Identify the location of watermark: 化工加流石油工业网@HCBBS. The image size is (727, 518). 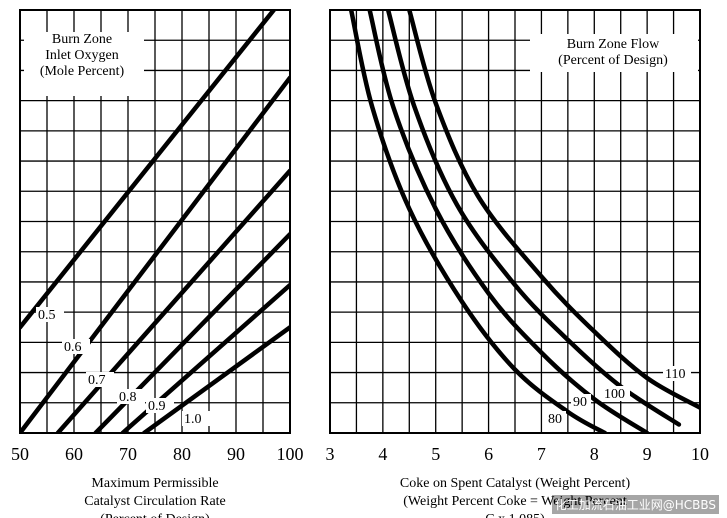
(635, 504).